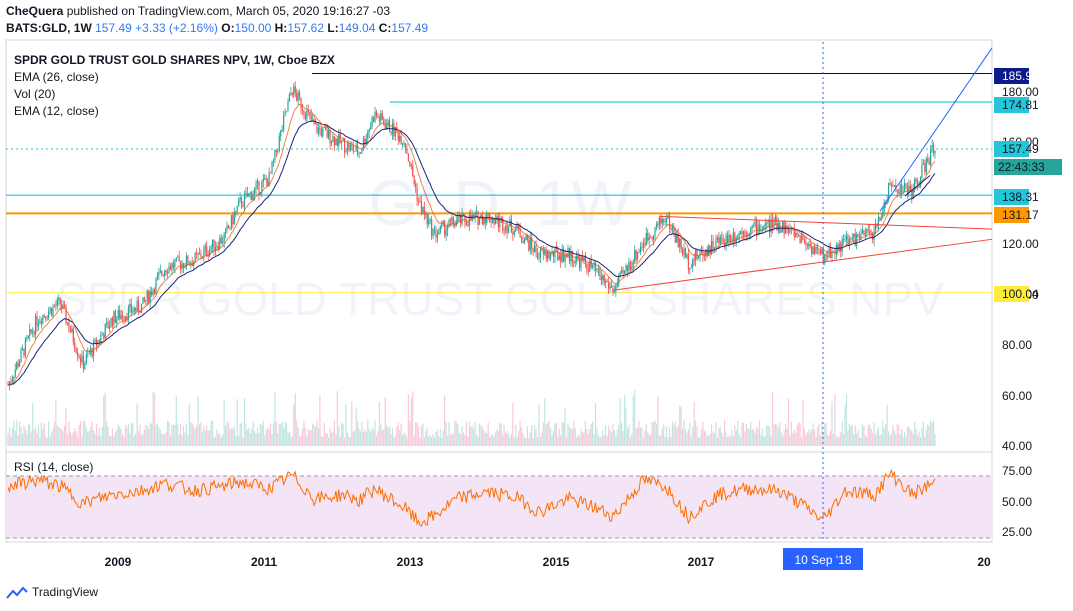  What do you see at coordinates (826, 222) in the screenshot?
I see `trend-line-upper` at bounding box center [826, 222].